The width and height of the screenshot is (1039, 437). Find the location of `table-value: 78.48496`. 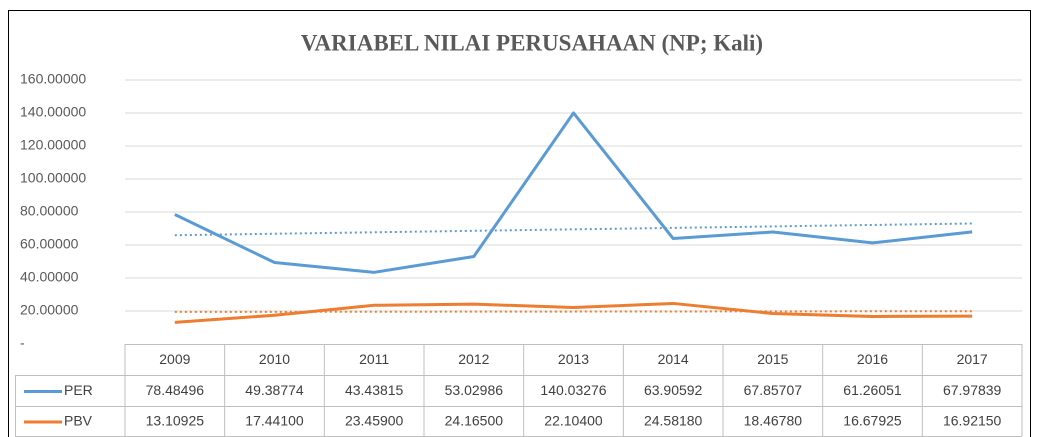

table-value: 78.48496 is located at coordinates (175, 390).